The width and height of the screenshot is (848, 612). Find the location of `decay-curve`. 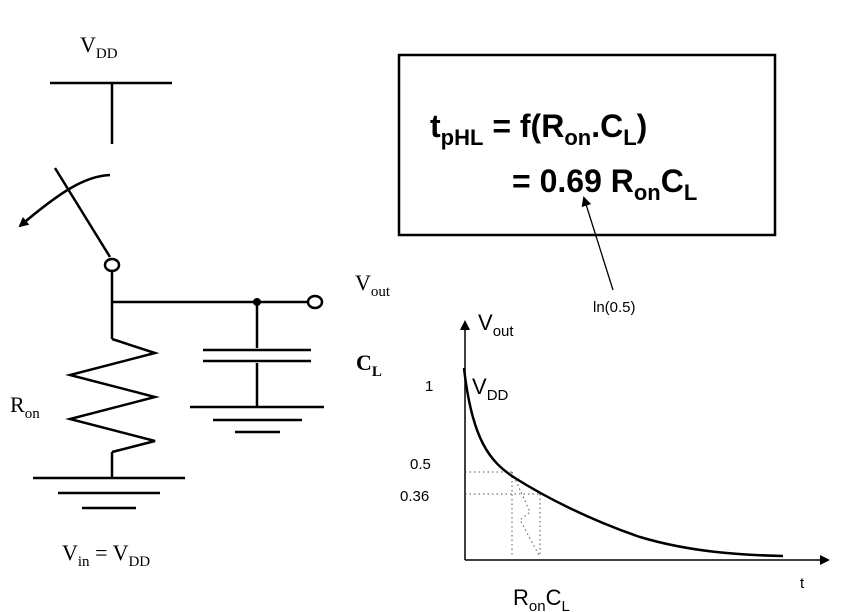

decay-curve is located at coordinates (623, 462).